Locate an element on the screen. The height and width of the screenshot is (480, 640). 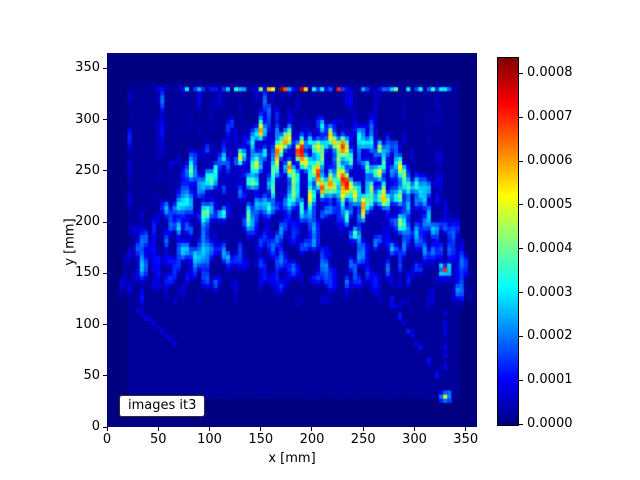
y-axis-label: y [mm] is located at coordinates (70, 242).